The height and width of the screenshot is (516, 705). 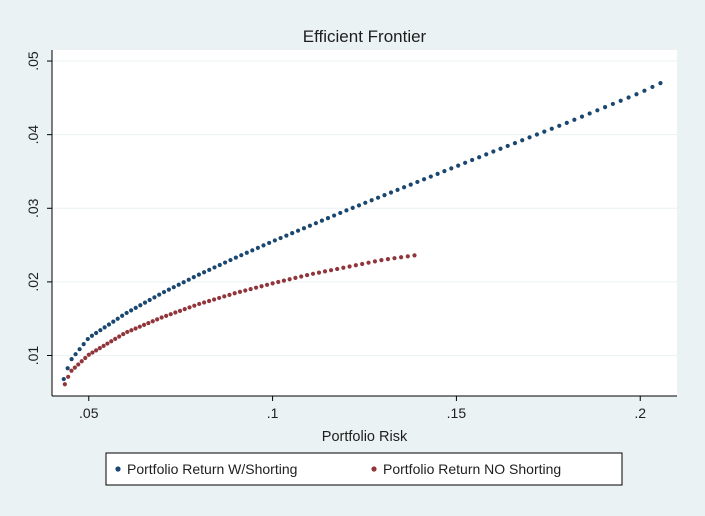 What do you see at coordinates (365, 36) in the screenshot?
I see `chart-title: Efficient Frontier` at bounding box center [365, 36].